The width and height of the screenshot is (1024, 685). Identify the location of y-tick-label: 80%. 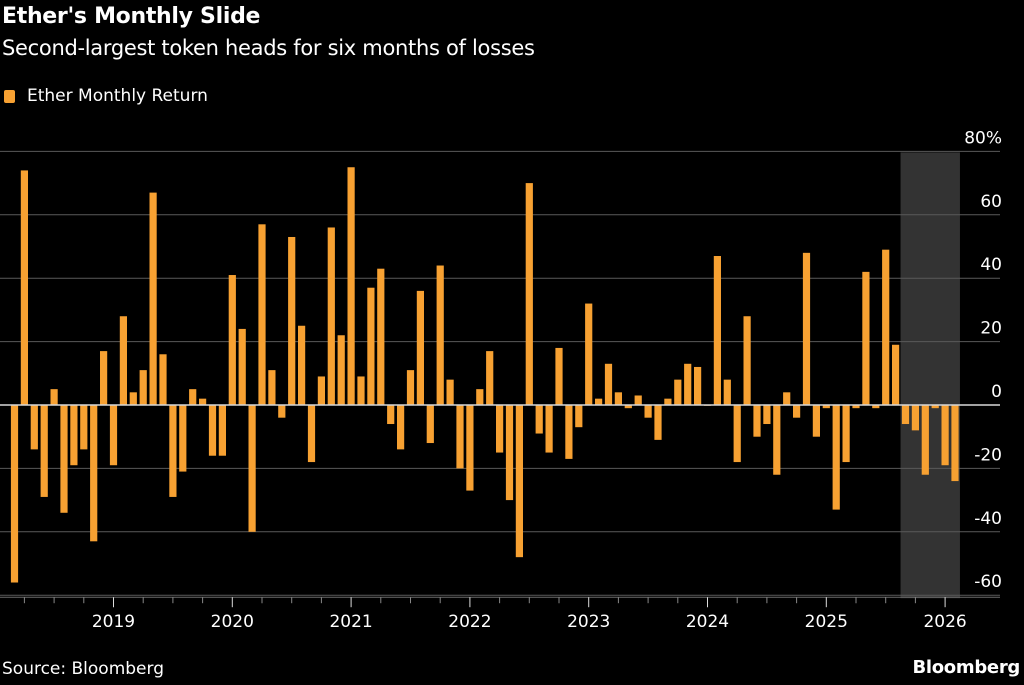
(983, 138).